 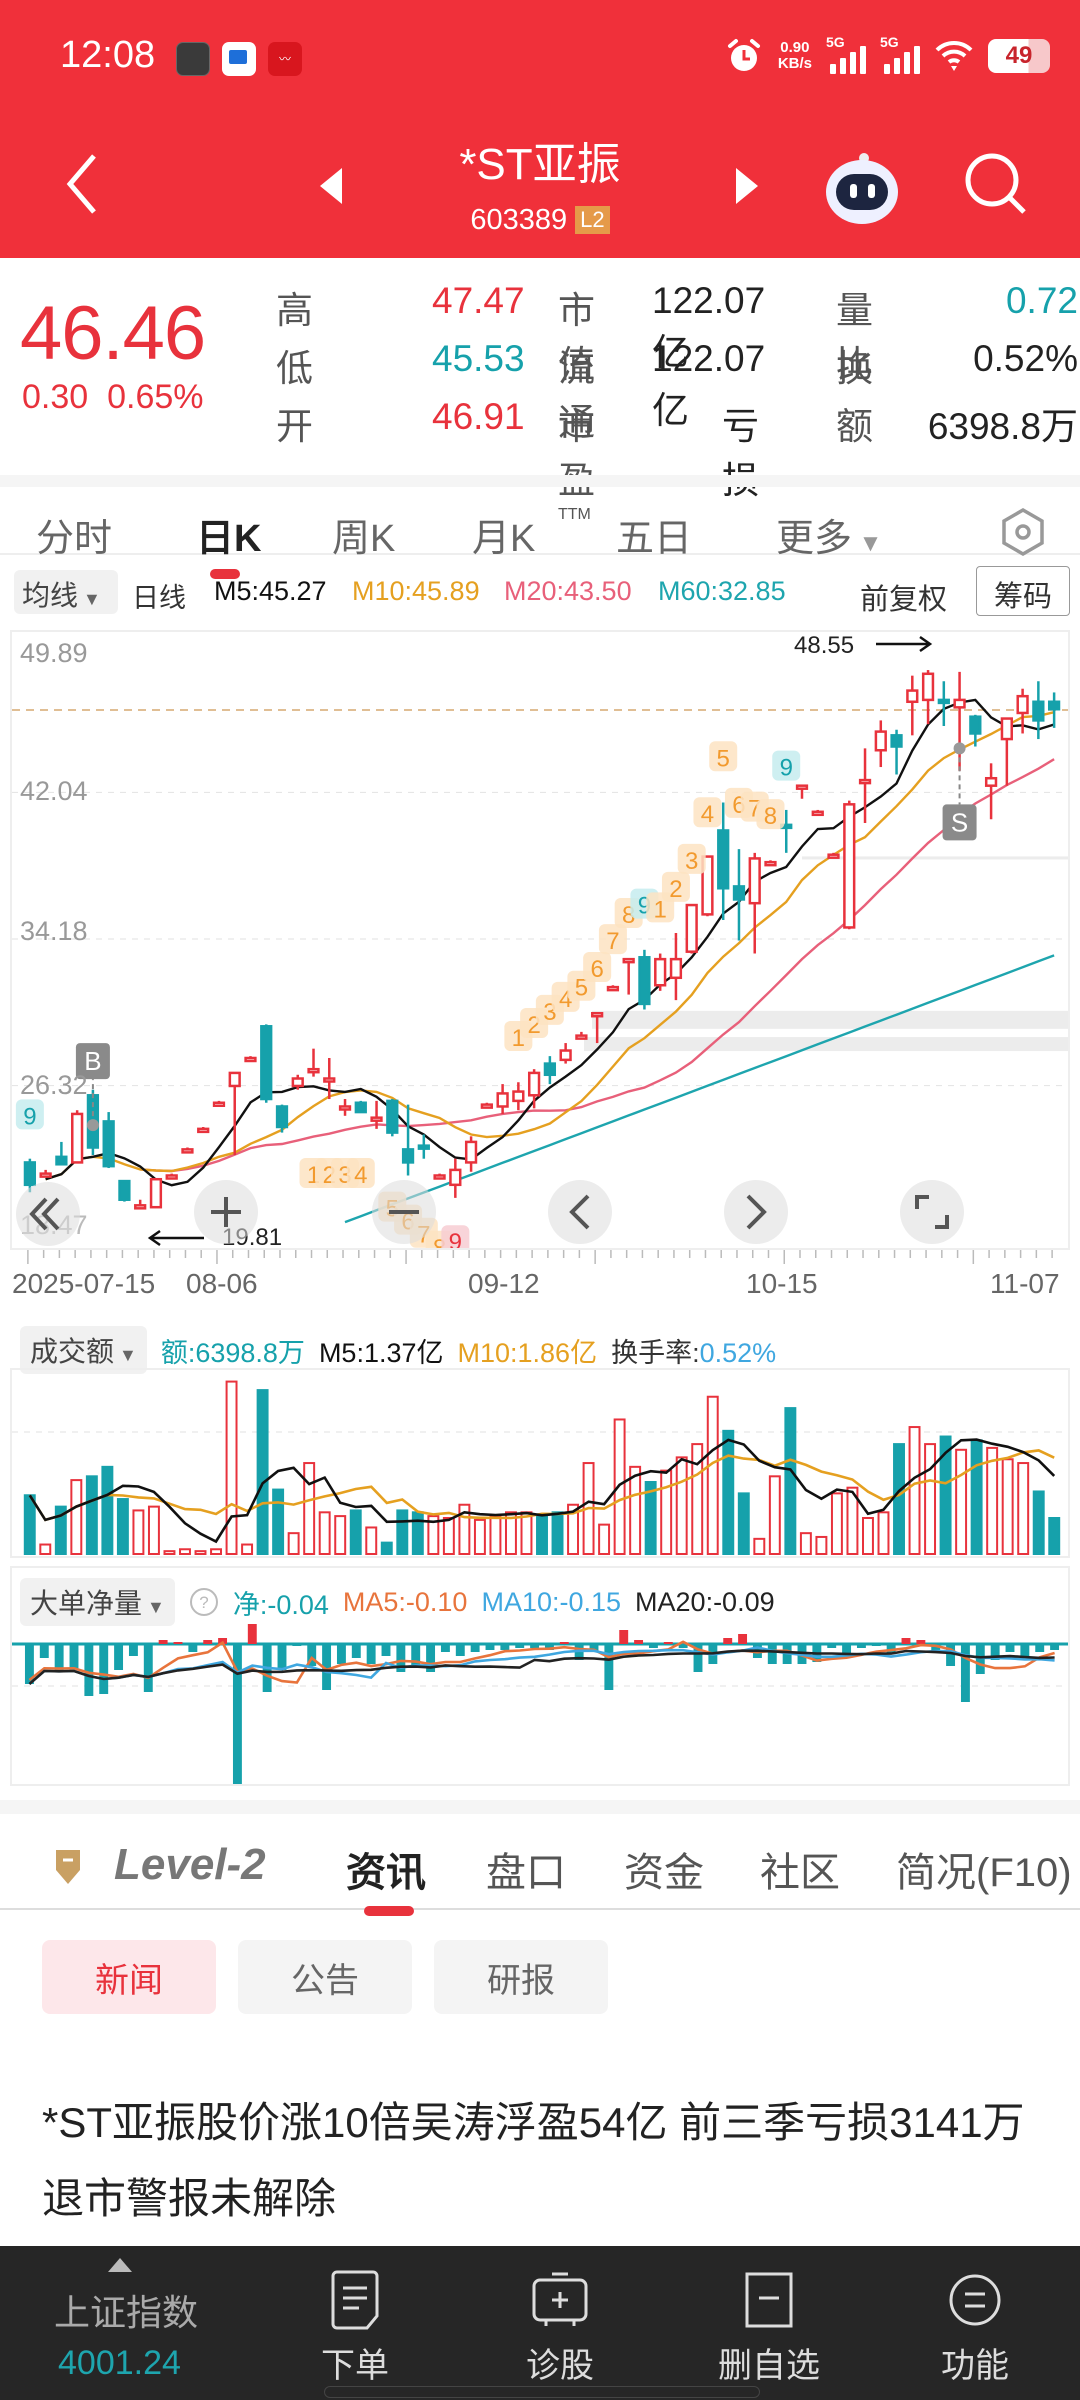 What do you see at coordinates (83, 1350) in the screenshot?
I see `volume-selector-dropdown: 成交额 ▼` at bounding box center [83, 1350].